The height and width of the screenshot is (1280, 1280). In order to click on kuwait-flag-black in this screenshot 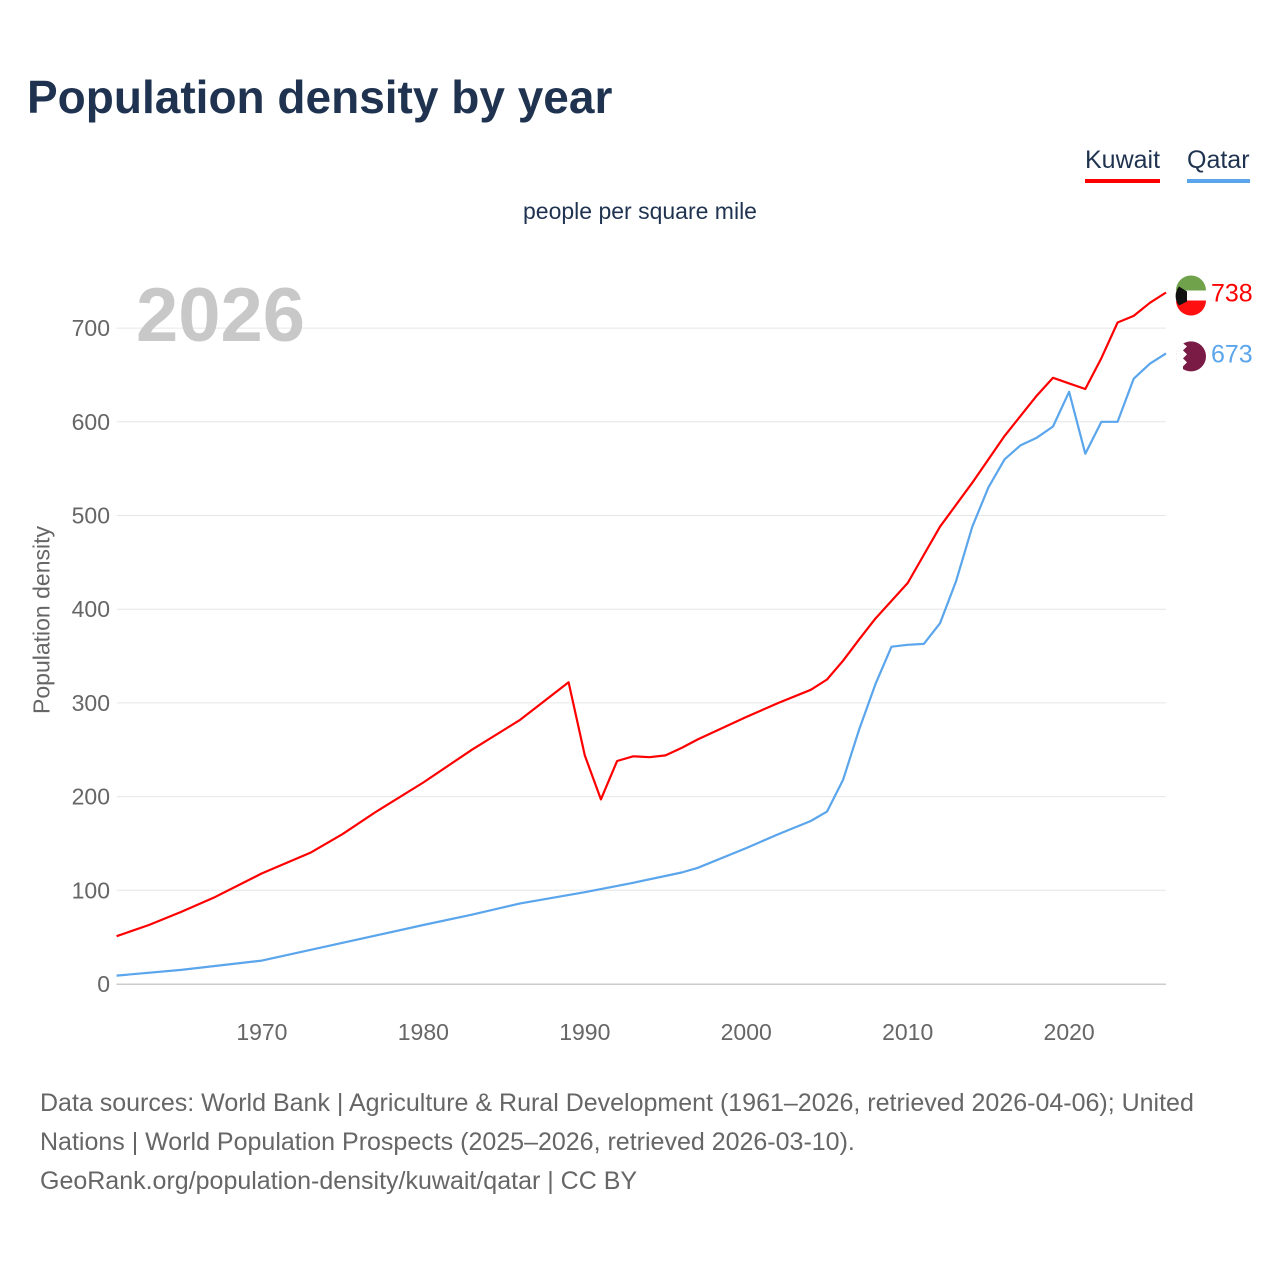, I will do `click(1181, 296)`.